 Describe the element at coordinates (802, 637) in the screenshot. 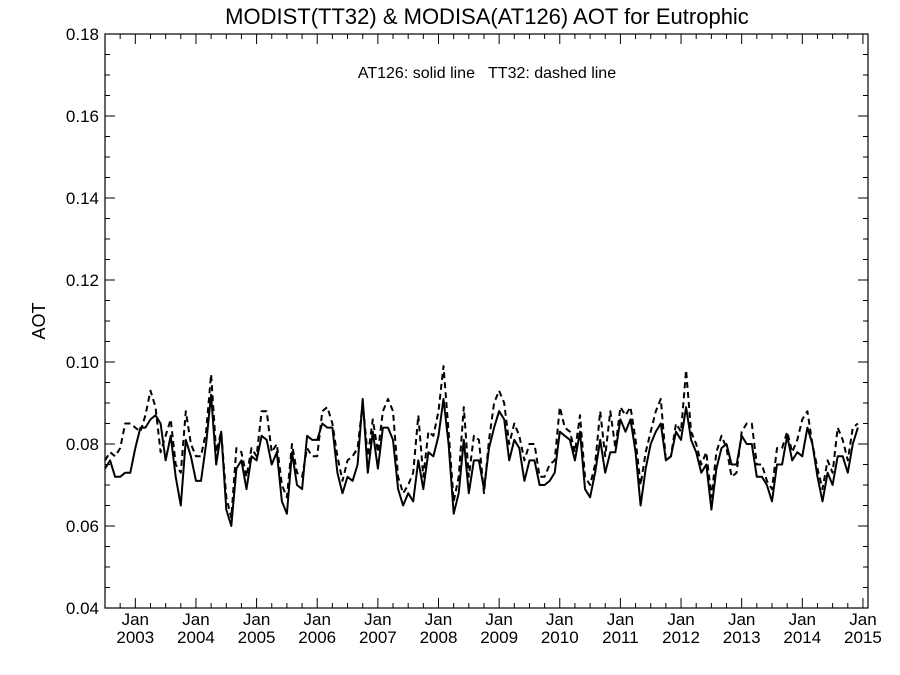

I see `x-tick-year-label: 2014` at that location.